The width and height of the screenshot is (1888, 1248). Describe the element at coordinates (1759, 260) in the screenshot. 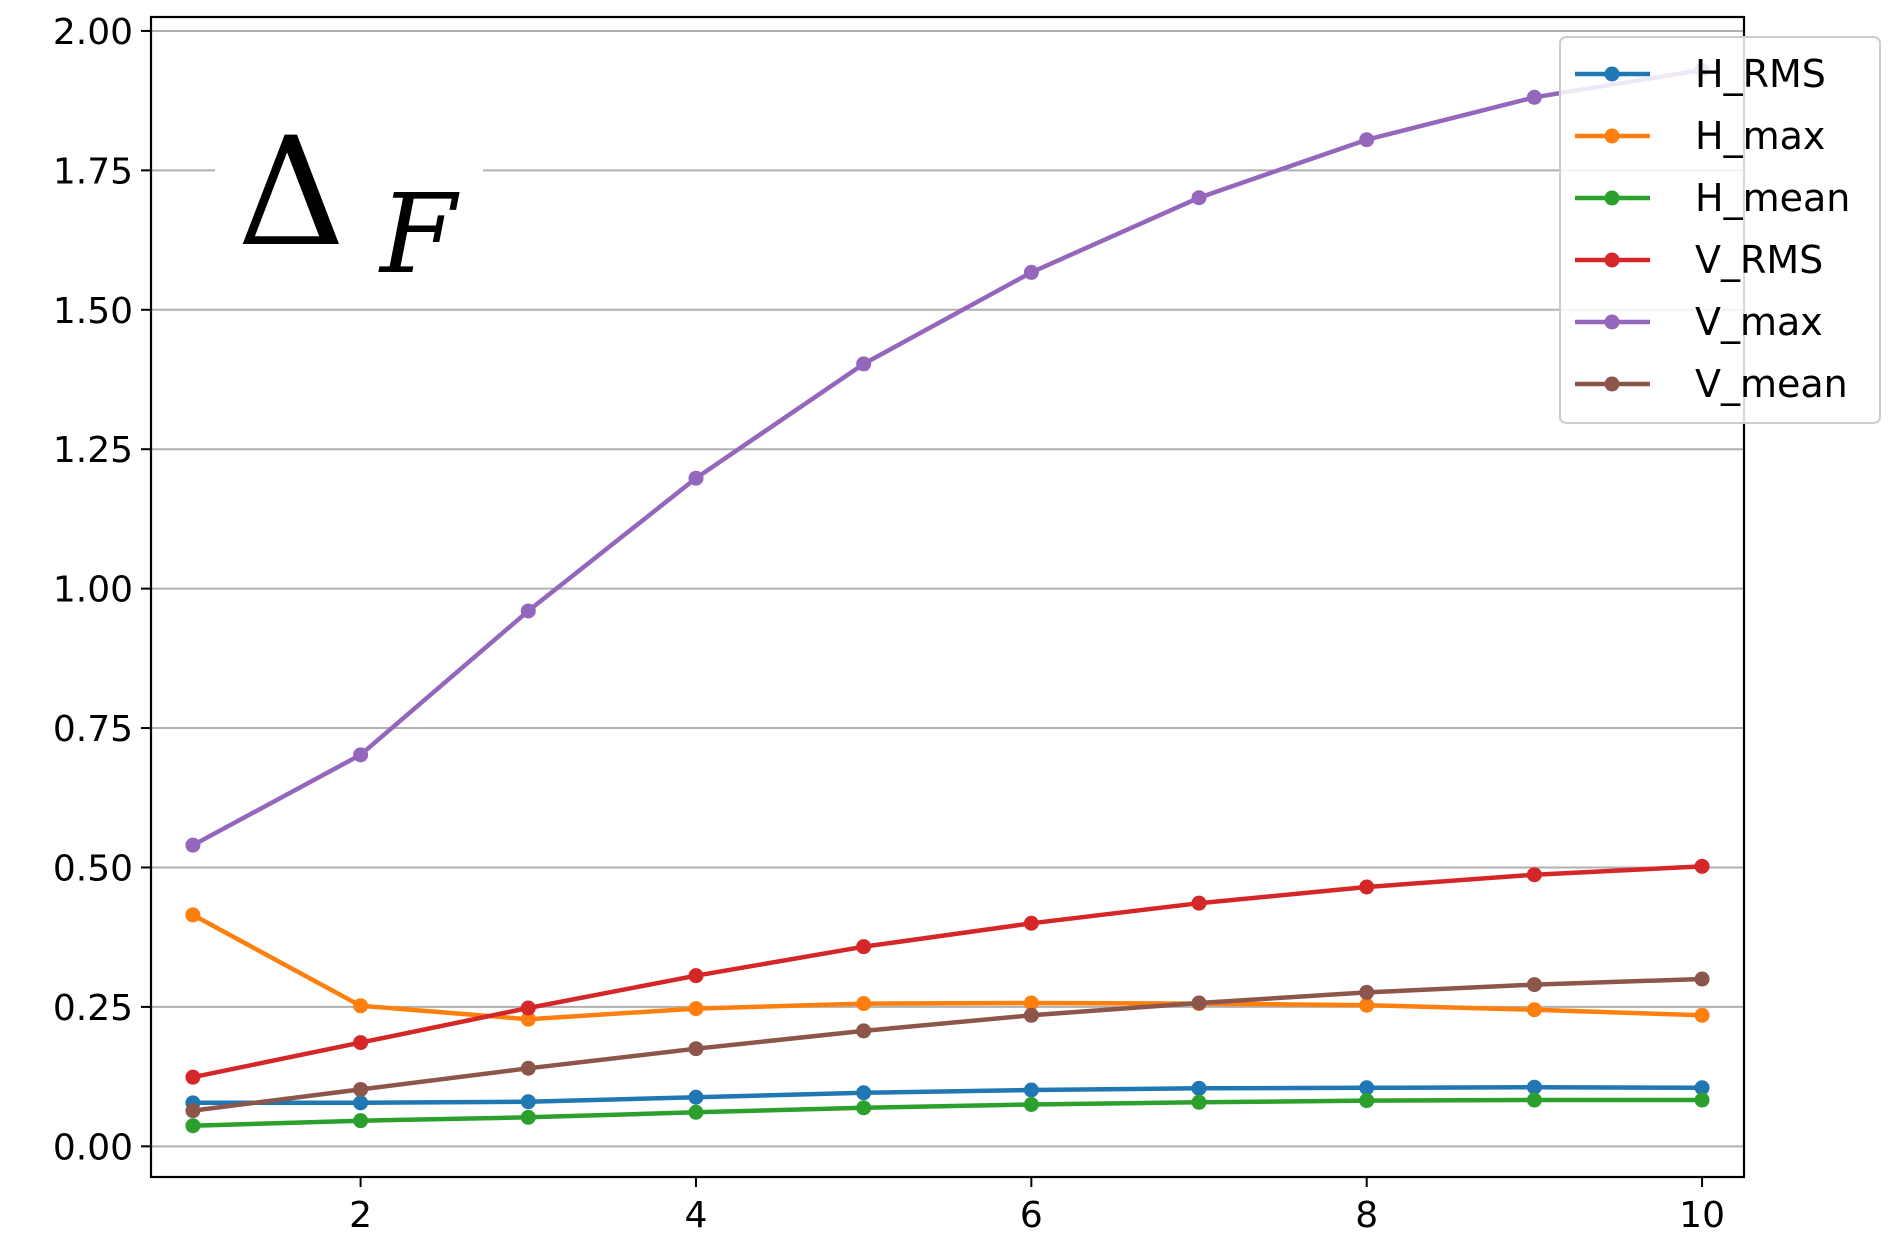

I see `legend-label-v-rms: V_RMS` at that location.